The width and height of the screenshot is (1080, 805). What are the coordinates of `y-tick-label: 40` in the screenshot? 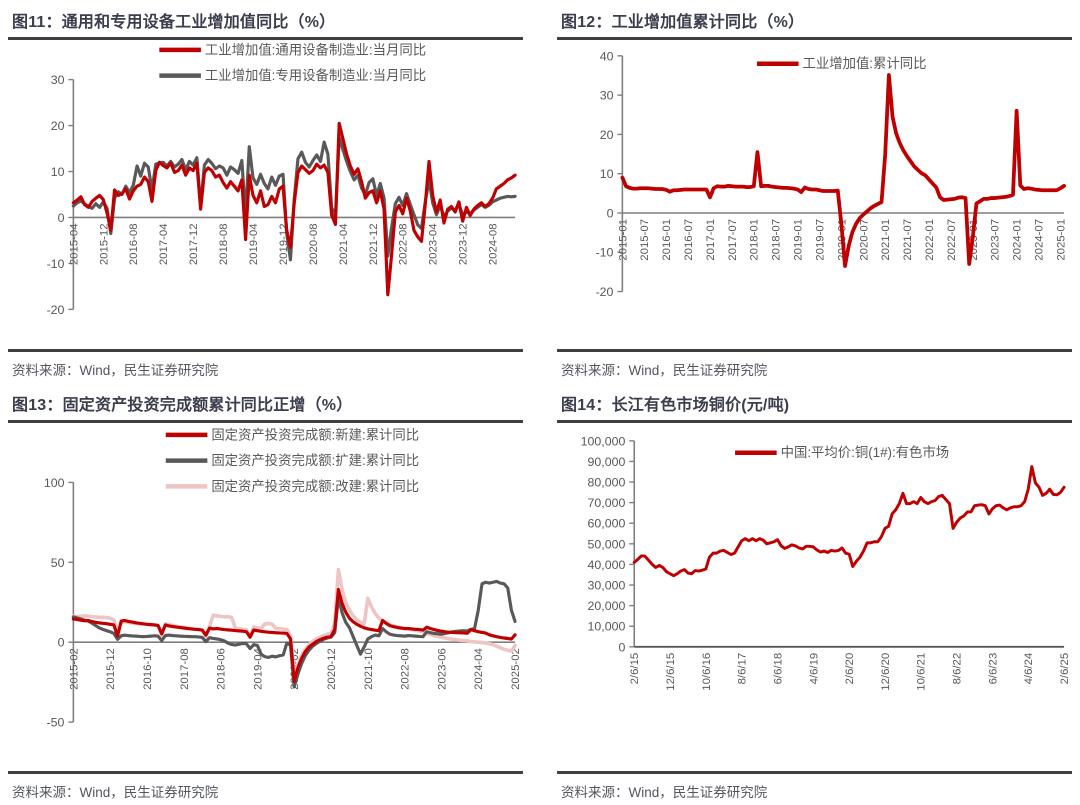 It's located at (607, 56).